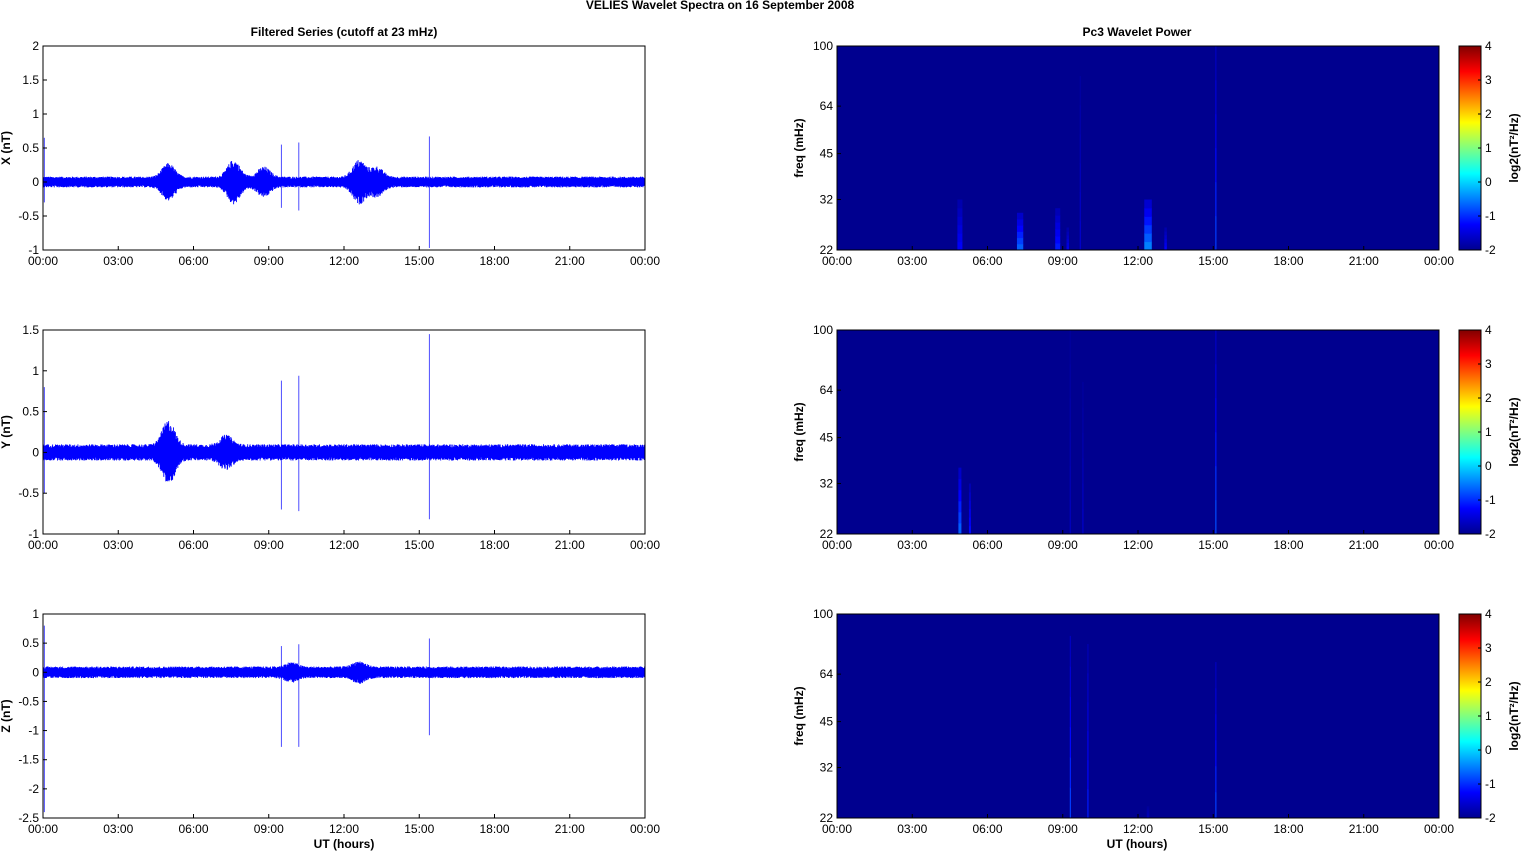 This screenshot has height=851, width=1526. I want to click on wavelet-ylabel: freq (mHz), so click(799, 431).